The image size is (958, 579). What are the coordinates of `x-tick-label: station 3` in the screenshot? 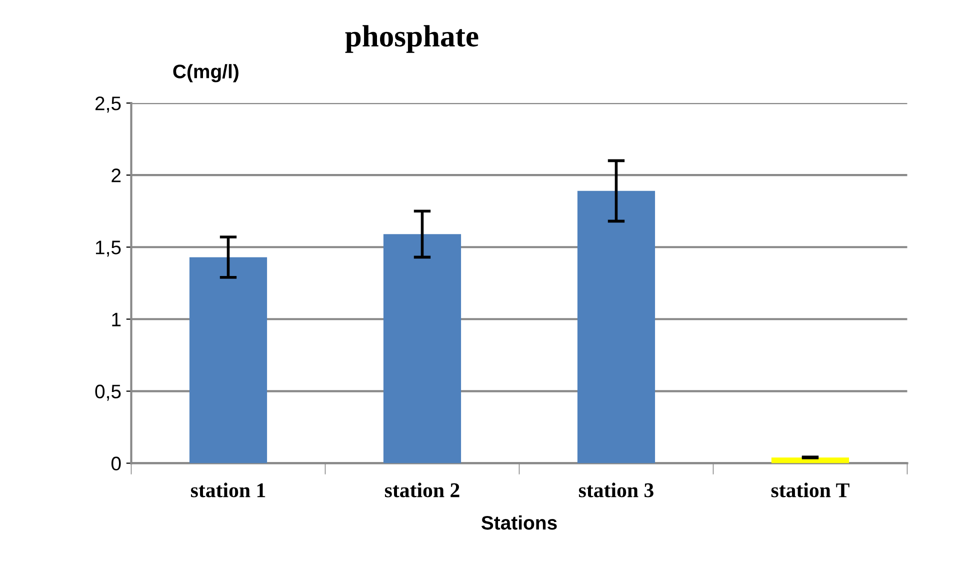 It's located at (616, 490).